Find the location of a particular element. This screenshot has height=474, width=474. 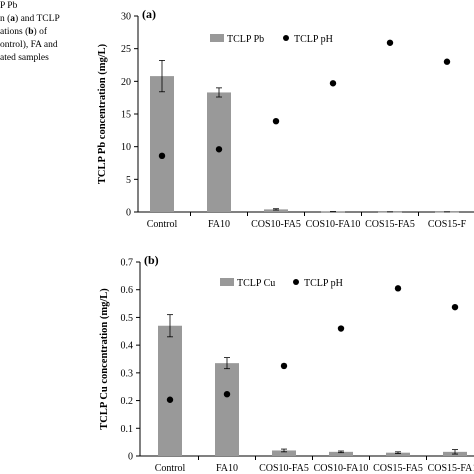

caption-text: ontrol), FA and is located at coordinates (29, 45).